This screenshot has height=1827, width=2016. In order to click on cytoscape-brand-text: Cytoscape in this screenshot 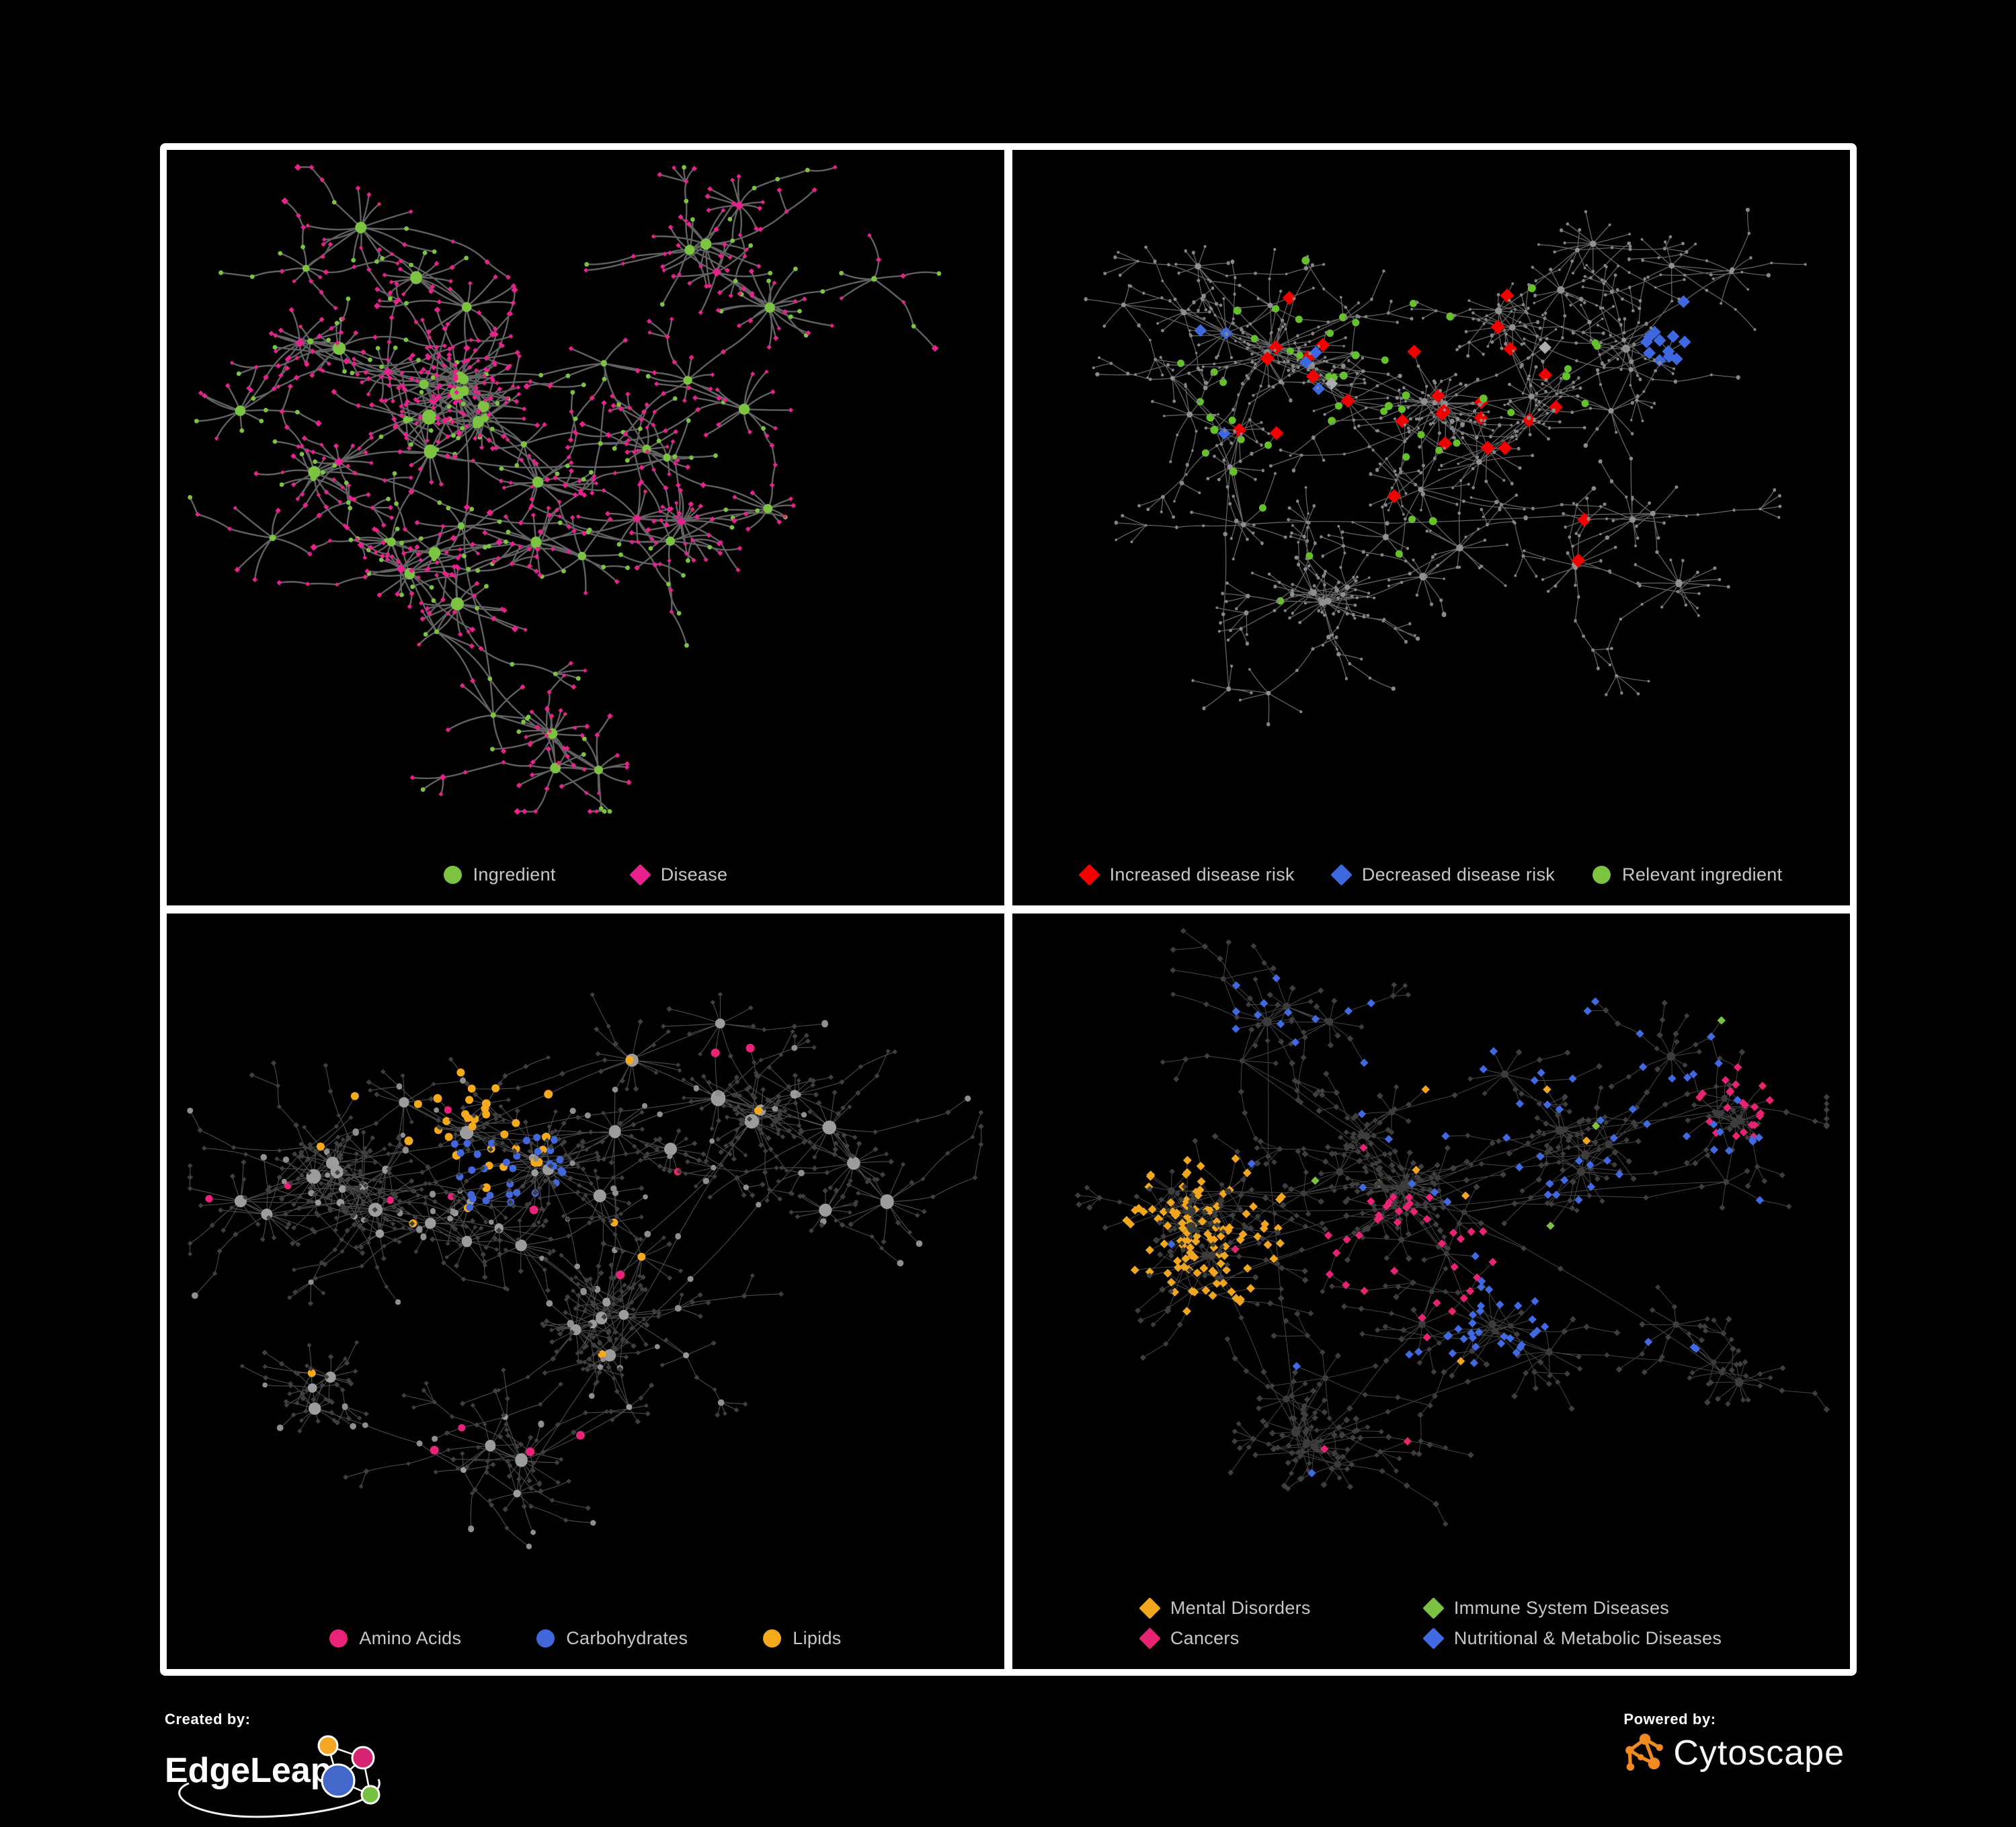, I will do `click(1759, 1753)`.